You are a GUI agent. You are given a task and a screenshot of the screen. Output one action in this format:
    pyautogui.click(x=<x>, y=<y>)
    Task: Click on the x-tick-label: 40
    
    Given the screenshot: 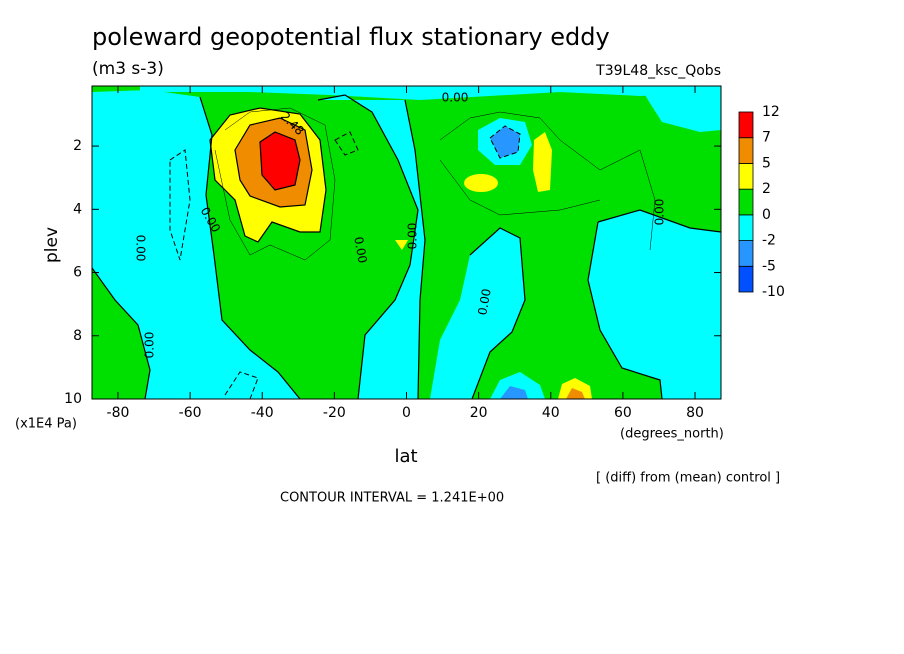 What is the action you would take?
    pyautogui.click(x=551, y=413)
    